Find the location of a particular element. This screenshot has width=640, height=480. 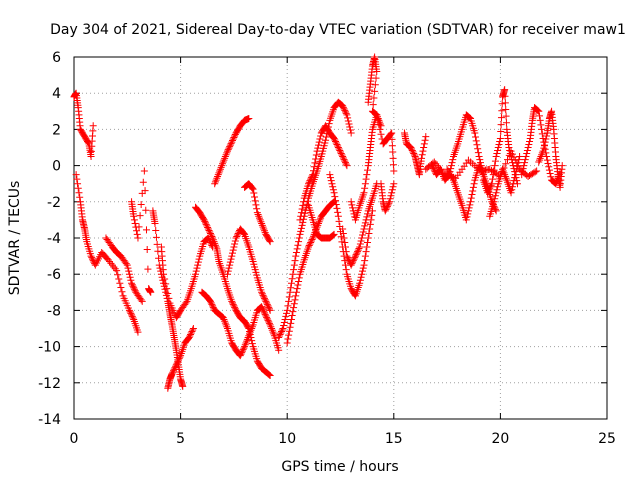

y-tick-label: -6 is located at coordinates (54, 275).